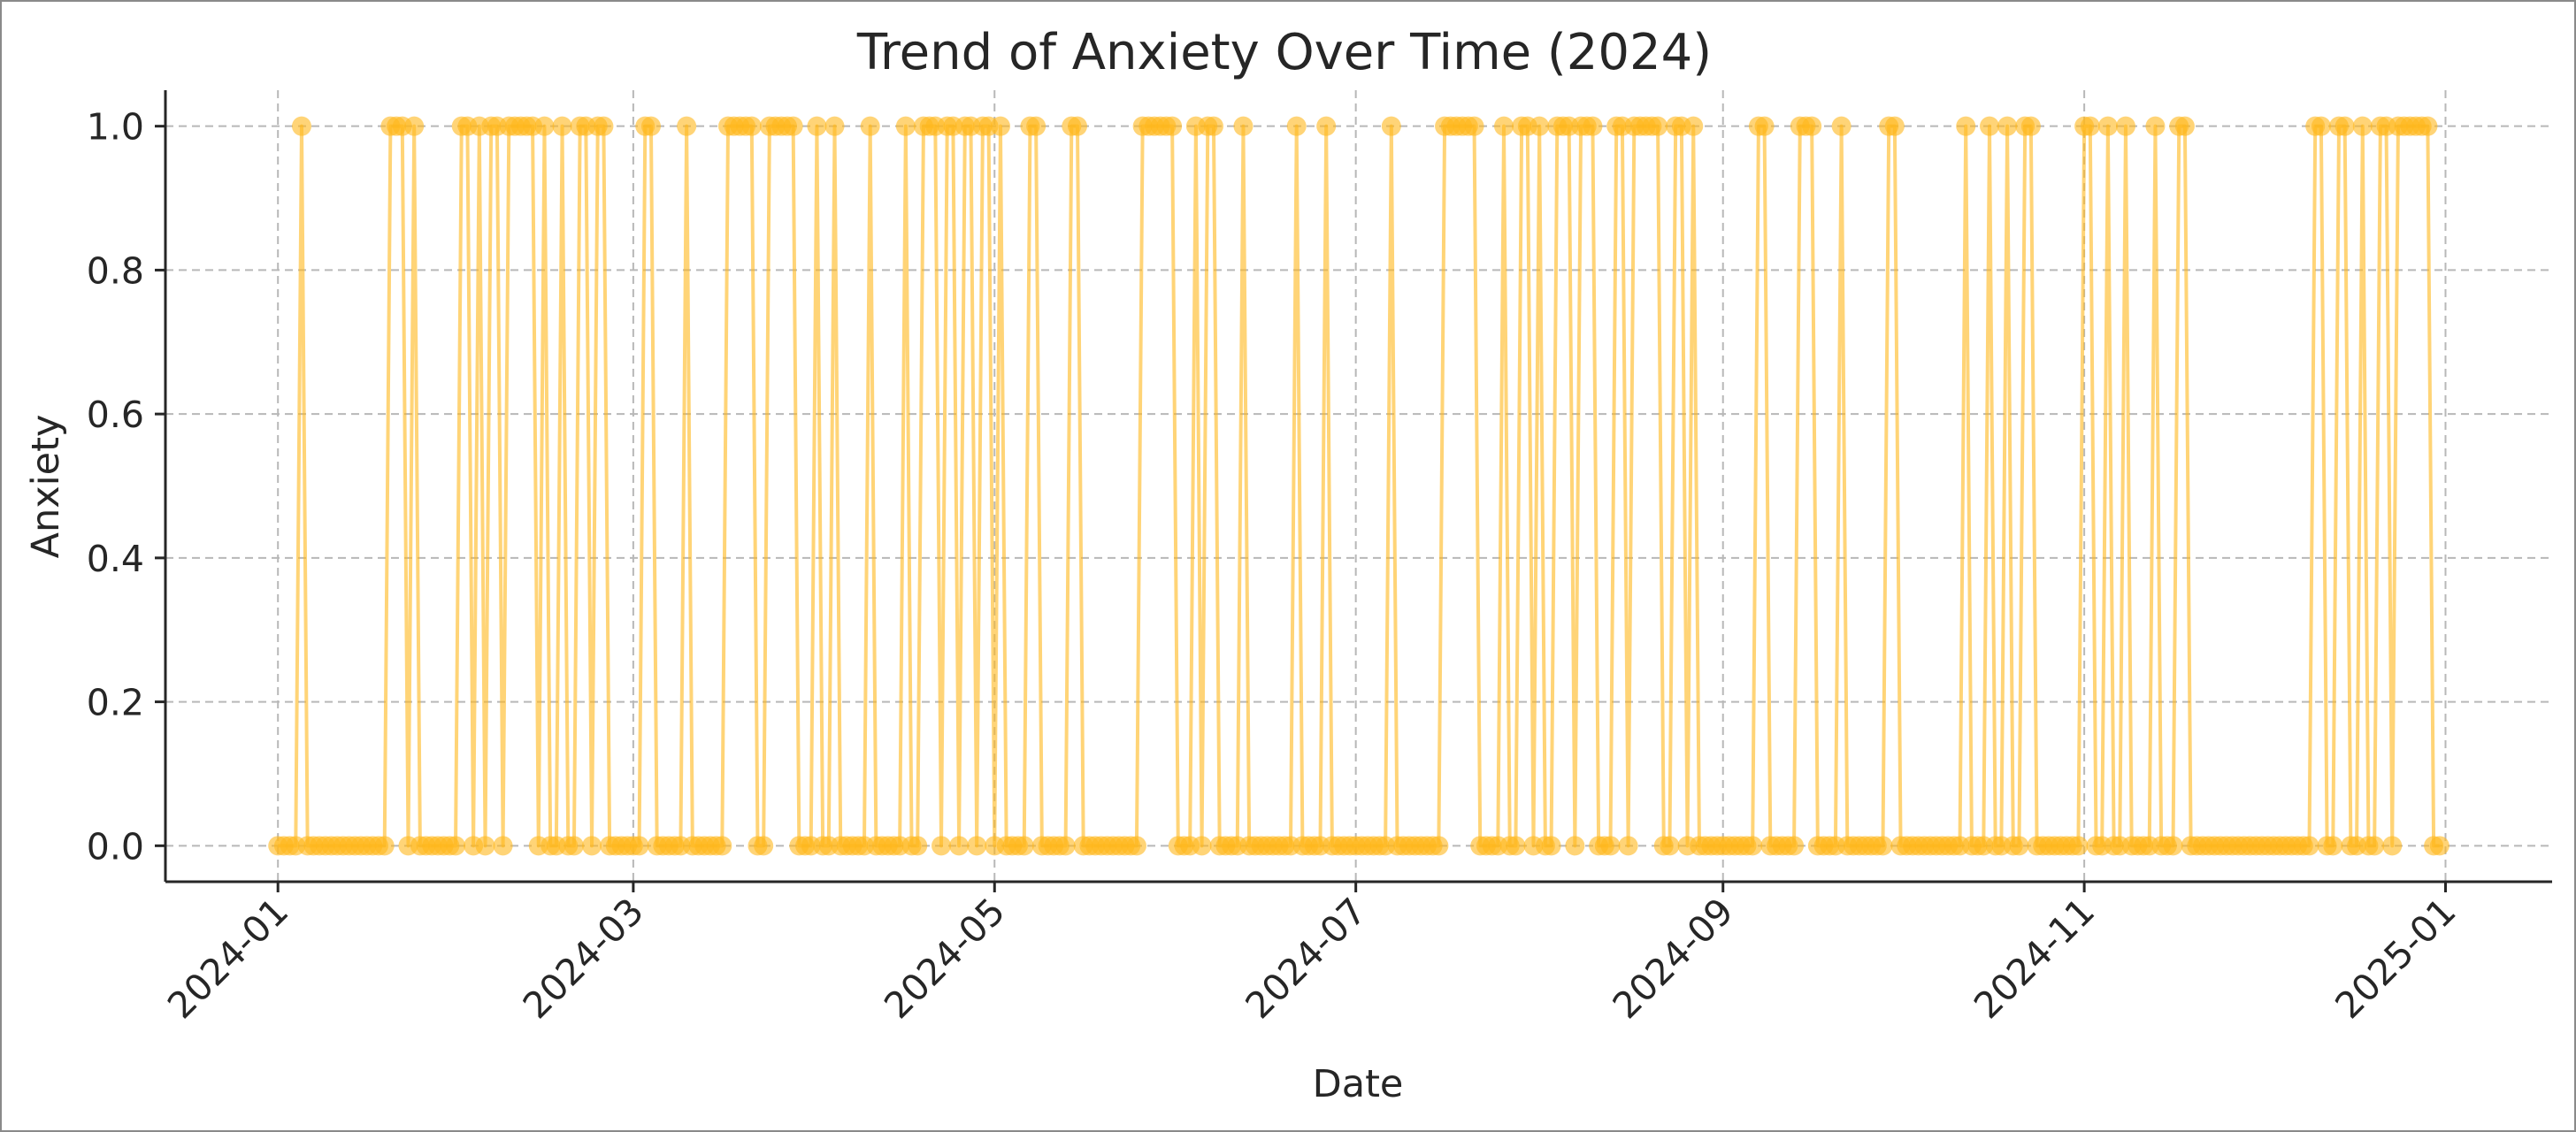  Describe the element at coordinates (115, 846) in the screenshot. I see `y-tick-label: 0.0` at that location.